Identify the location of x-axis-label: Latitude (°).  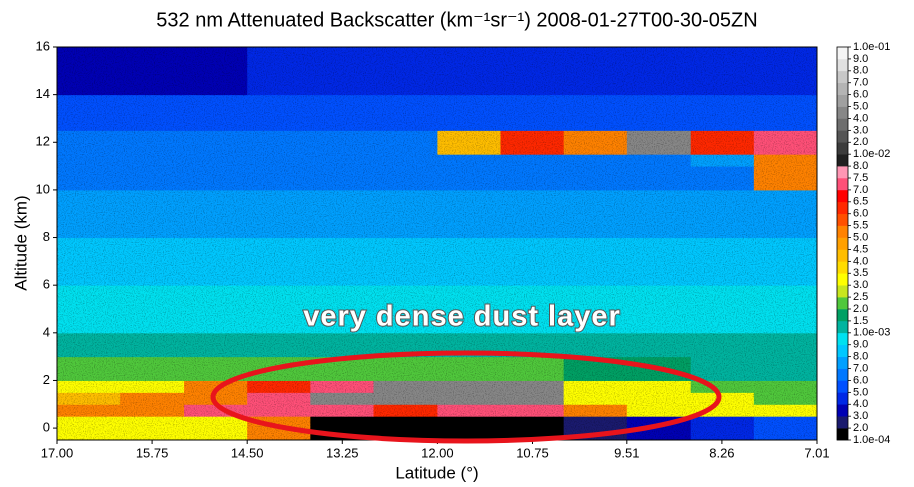
(436, 472).